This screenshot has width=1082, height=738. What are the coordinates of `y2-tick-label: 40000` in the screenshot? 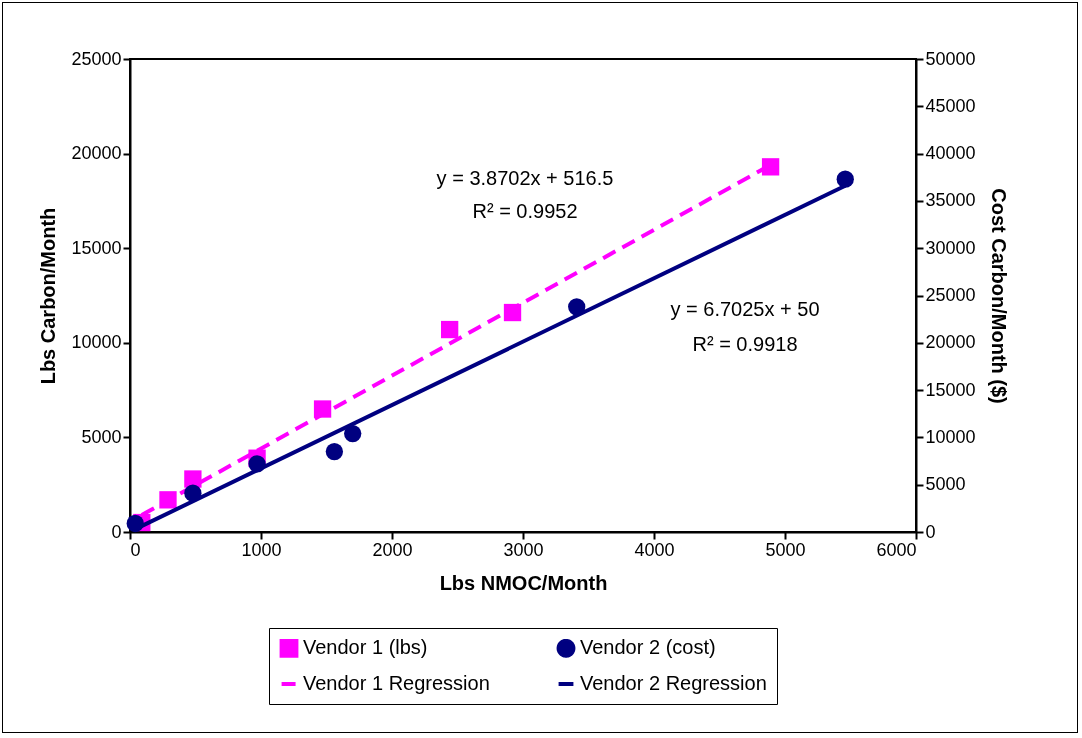 It's located at (950, 153).